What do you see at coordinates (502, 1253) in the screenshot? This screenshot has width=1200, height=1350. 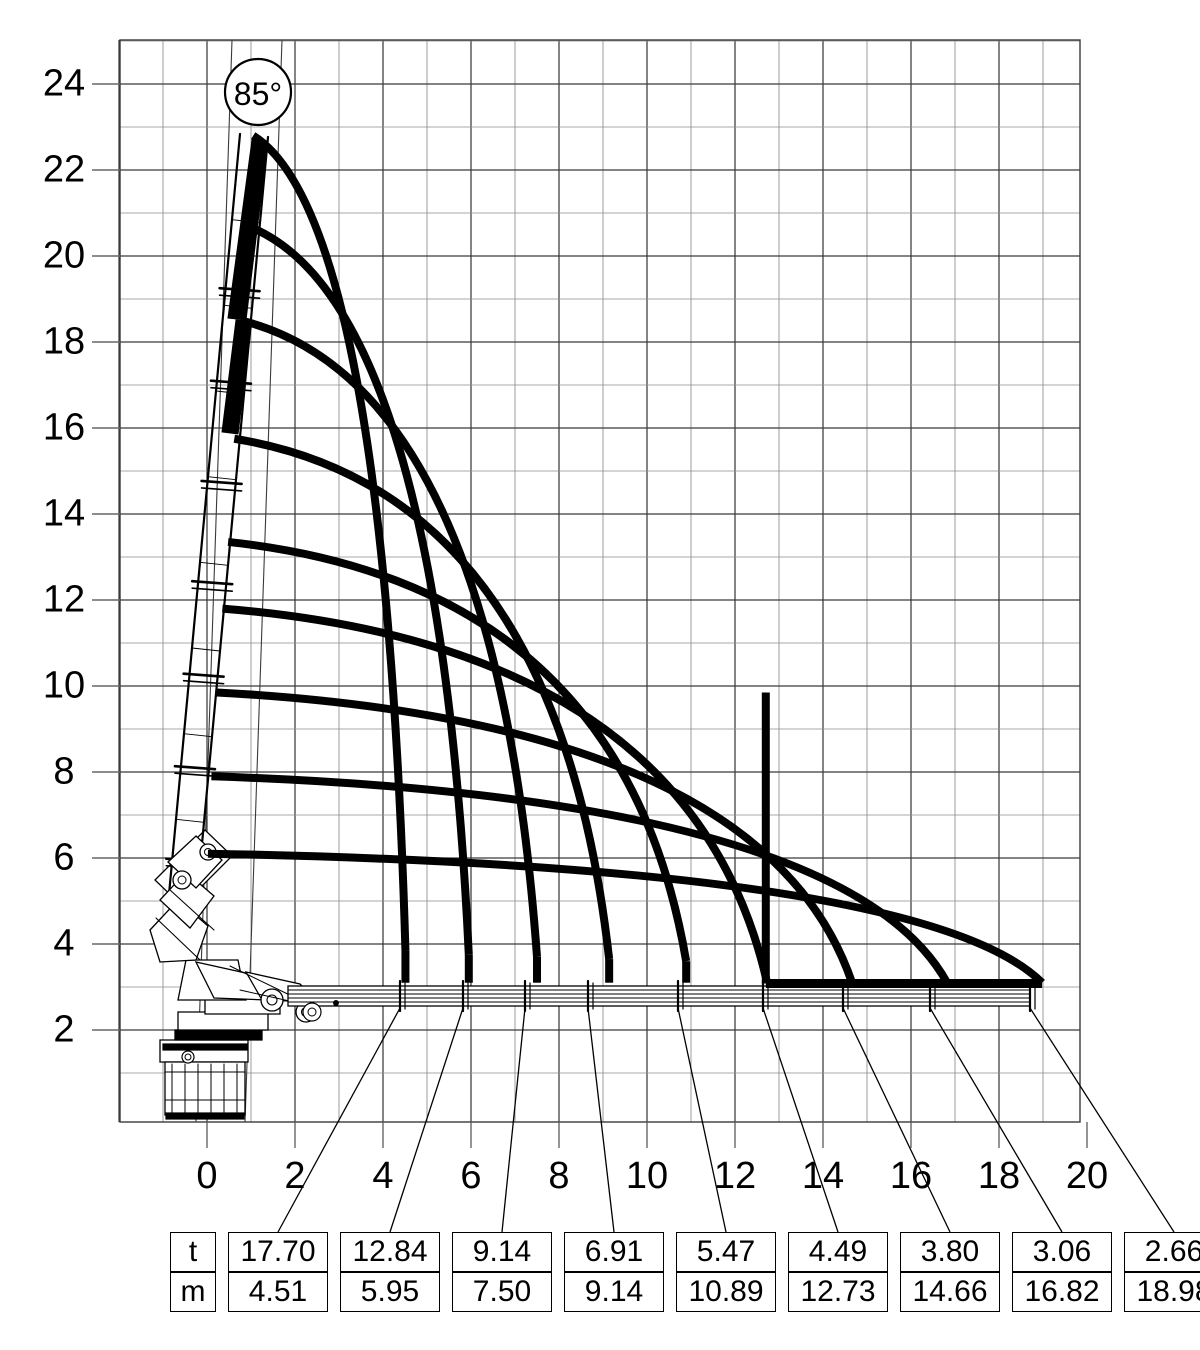 I see `legend-load-value: 9.14` at bounding box center [502, 1253].